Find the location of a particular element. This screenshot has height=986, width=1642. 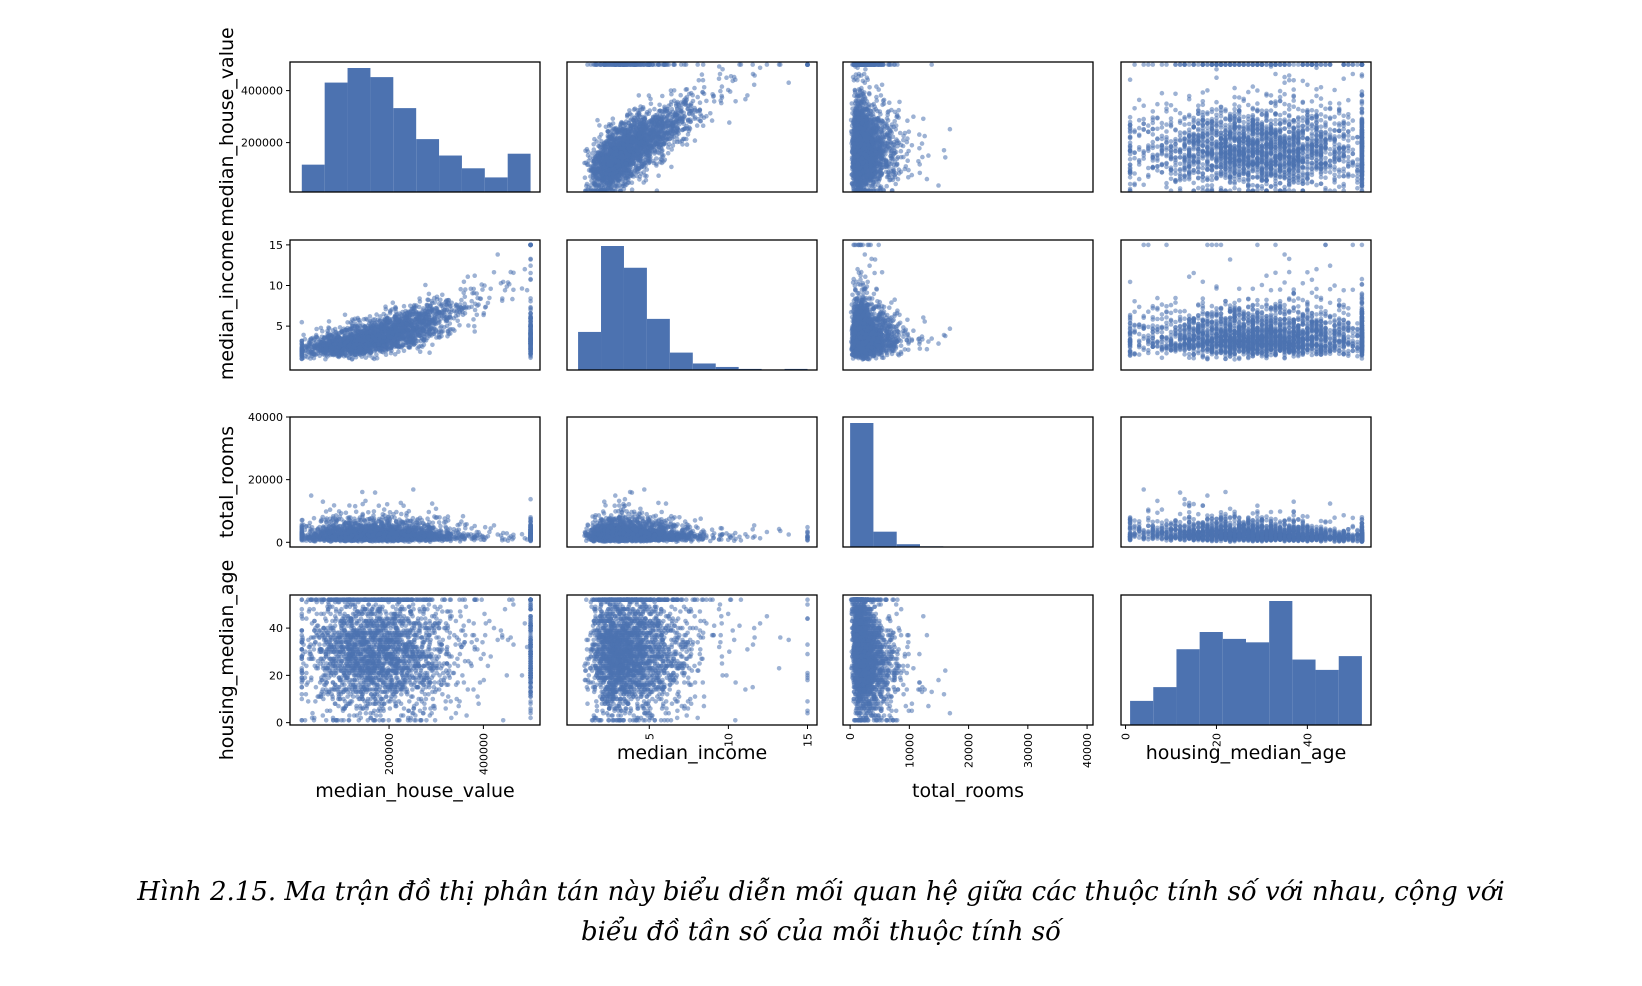

y-tick-label: 200000 is located at coordinates (262, 143).